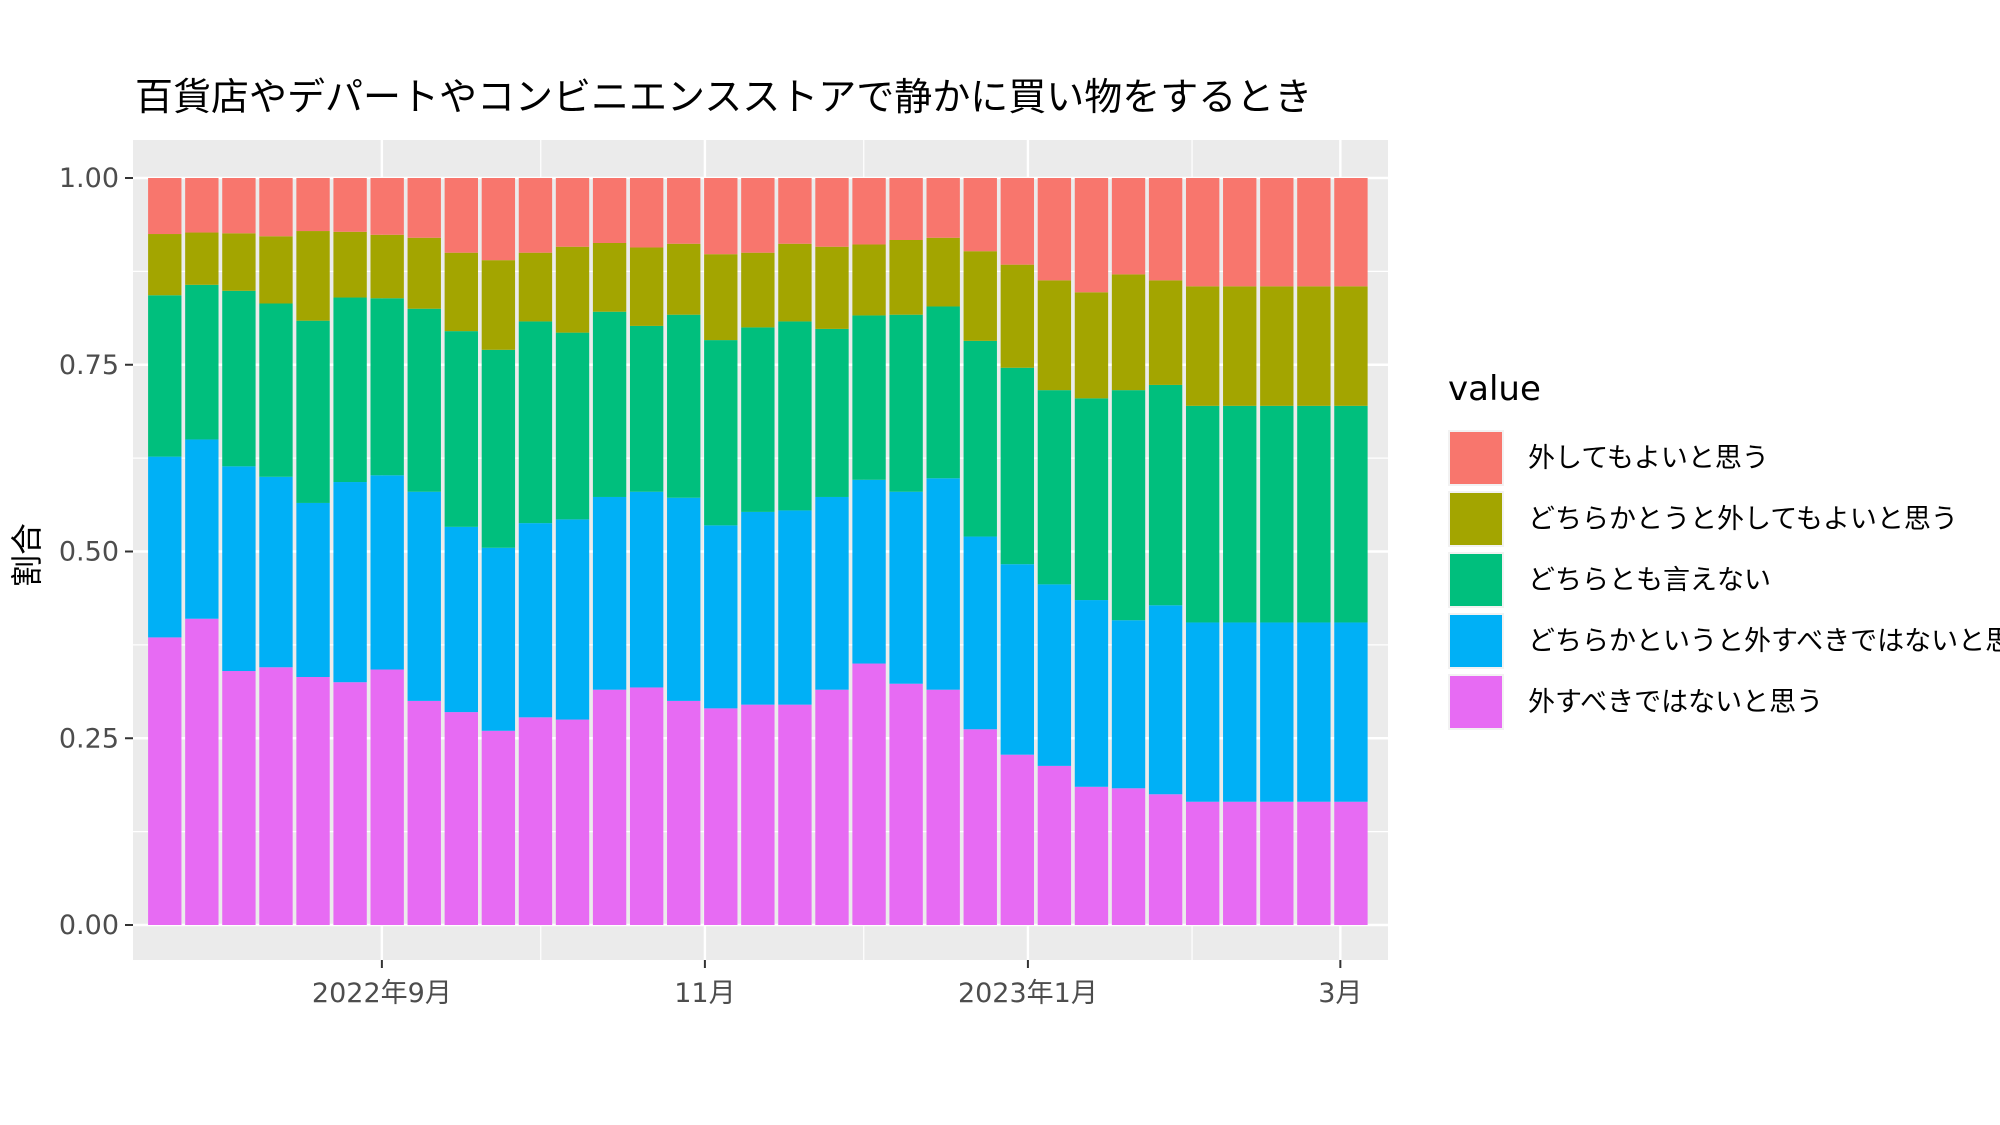 The height and width of the screenshot is (1125, 2000). I want to click on legend-label: 外すべきではないと思う, so click(1675, 702).